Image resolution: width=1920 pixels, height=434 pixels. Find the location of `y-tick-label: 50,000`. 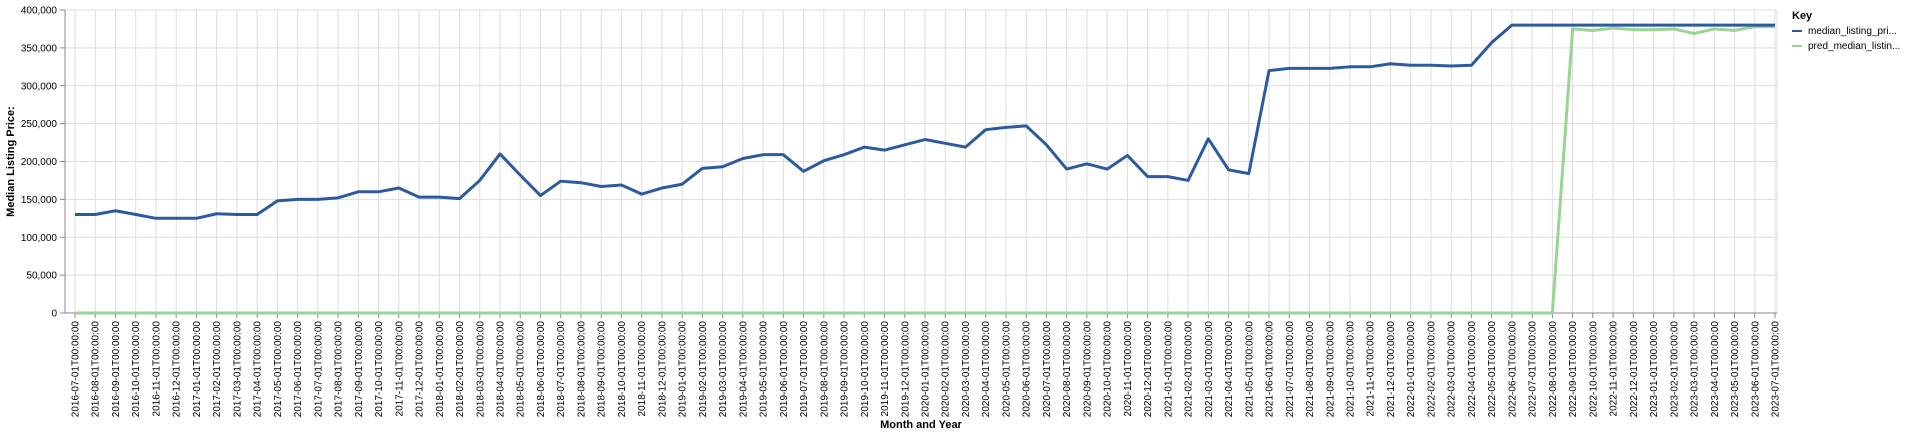

y-tick-label: 50,000 is located at coordinates (41, 276).